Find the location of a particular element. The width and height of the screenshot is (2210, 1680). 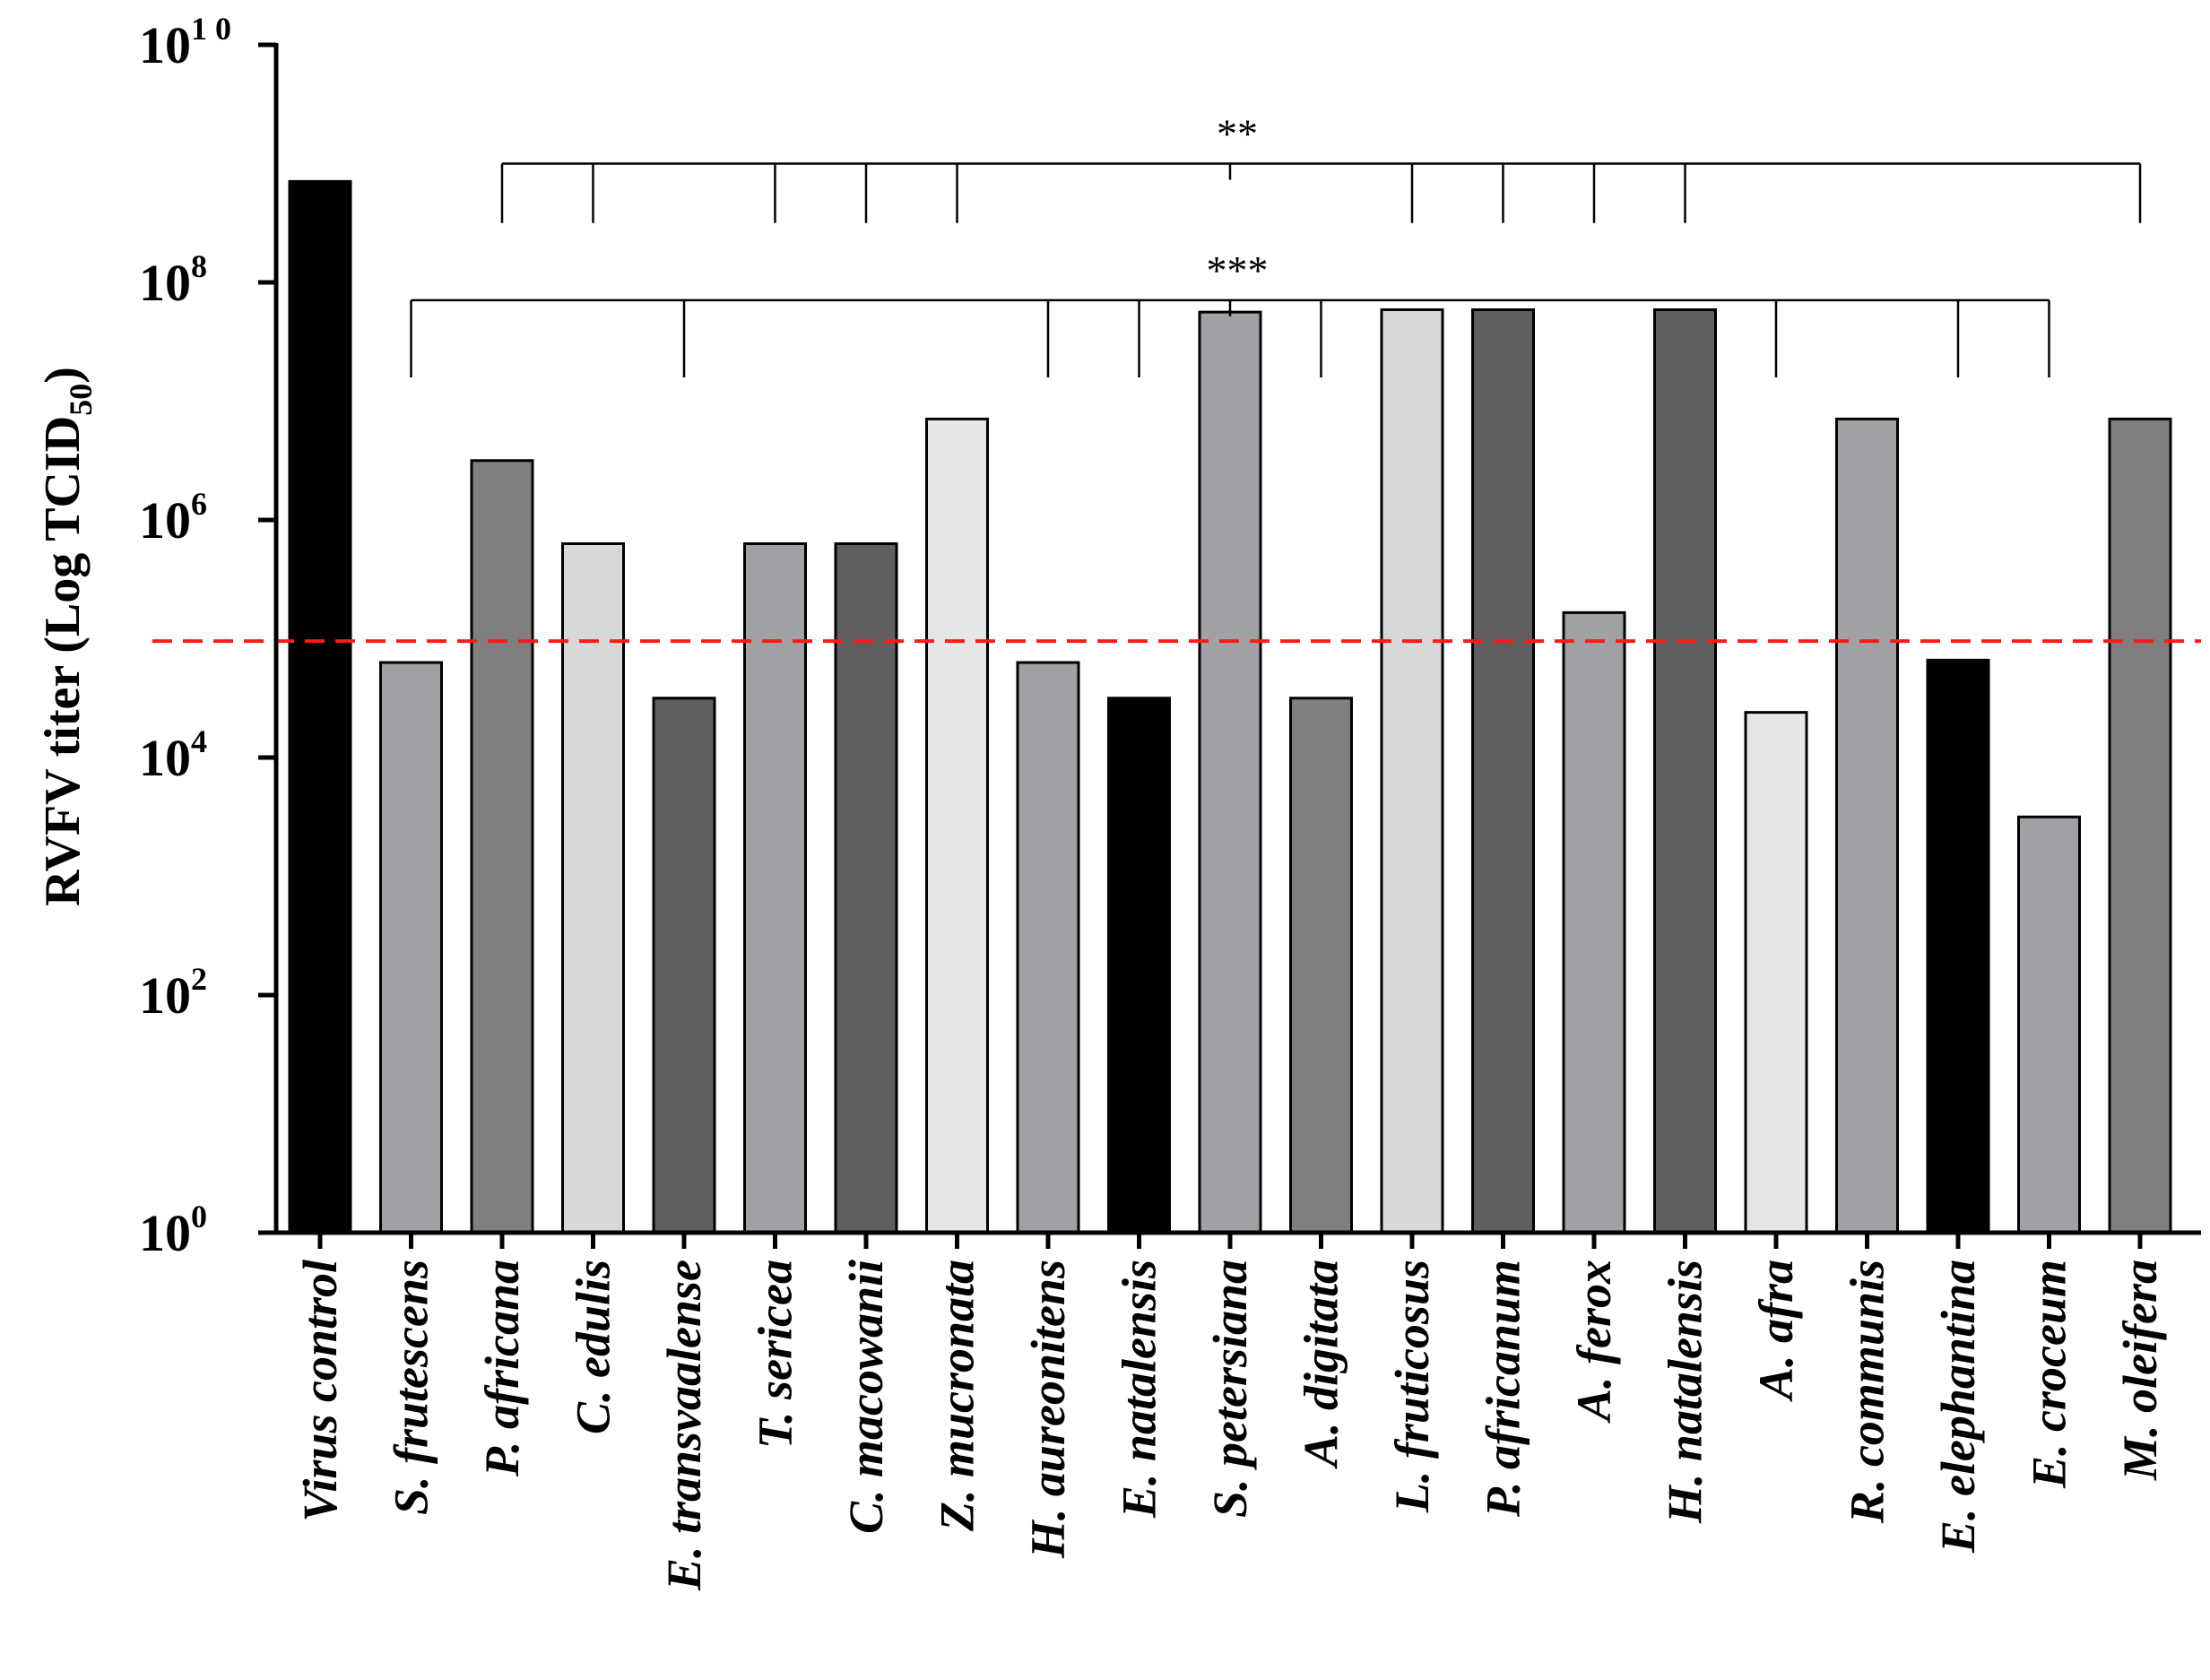

x-tick-label: E. elephantina is located at coordinates (1958, 1407).